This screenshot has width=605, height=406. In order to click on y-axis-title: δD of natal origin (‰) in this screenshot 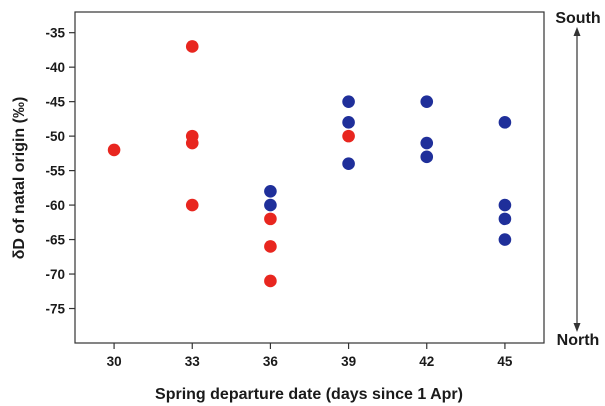, I will do `click(19, 178)`.